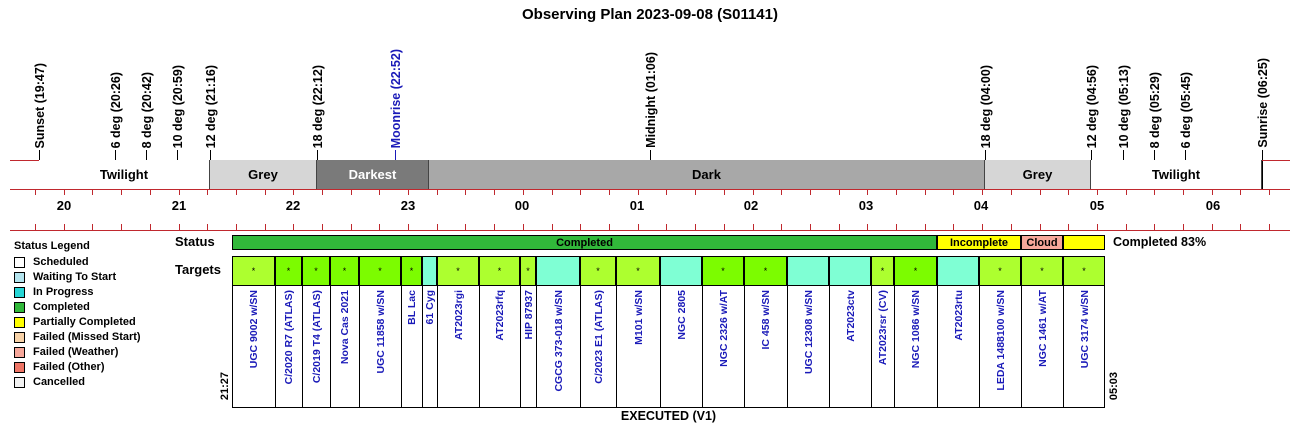 Image resolution: width=1300 pixels, height=438 pixels. What do you see at coordinates (225, 386) in the screenshot?
I see `start-time-label: 21:27` at bounding box center [225, 386].